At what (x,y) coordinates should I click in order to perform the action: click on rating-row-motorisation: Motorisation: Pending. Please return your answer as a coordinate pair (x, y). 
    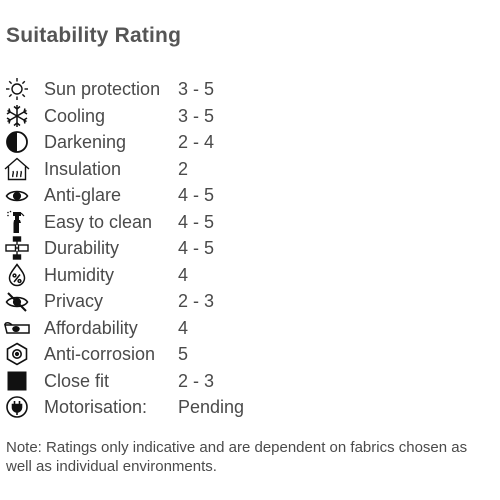
    Looking at the image, I should click on (250, 407).